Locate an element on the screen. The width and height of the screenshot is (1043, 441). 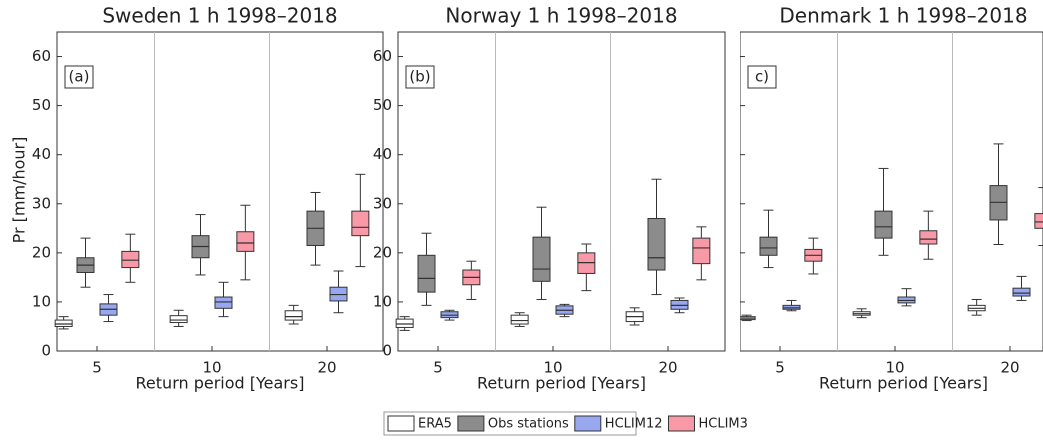
panel-label: (a) is located at coordinates (79, 77).